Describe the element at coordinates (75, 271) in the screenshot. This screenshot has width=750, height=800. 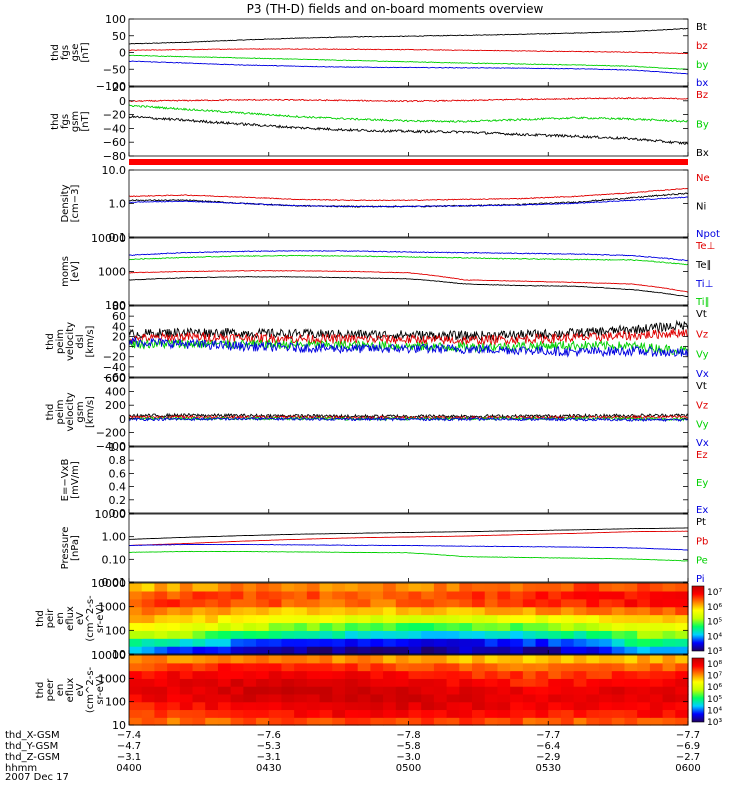
I see `y-axis-label: [eV]` at that location.